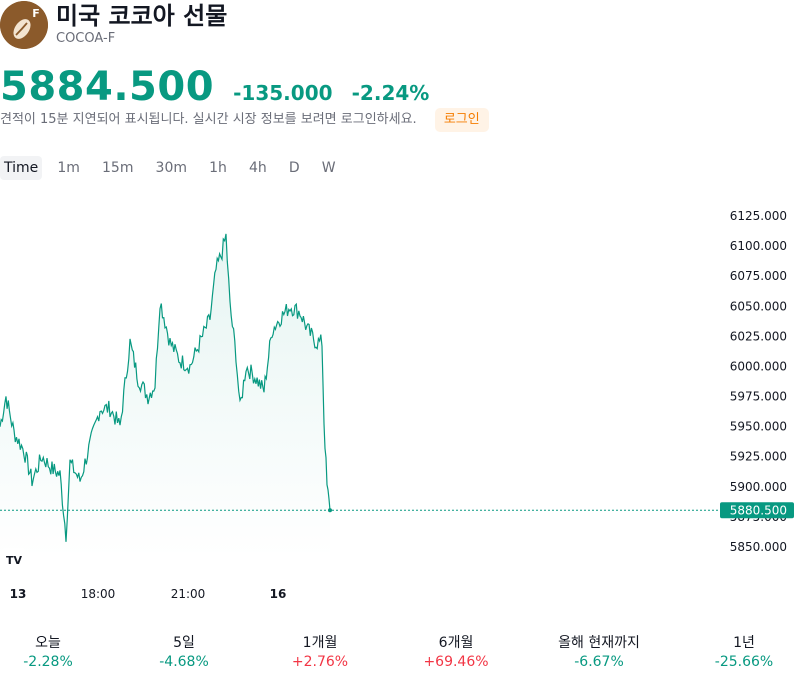 This screenshot has height=682, width=800. What do you see at coordinates (758, 487) in the screenshot?
I see `y-tick-label: 5900.000` at bounding box center [758, 487].